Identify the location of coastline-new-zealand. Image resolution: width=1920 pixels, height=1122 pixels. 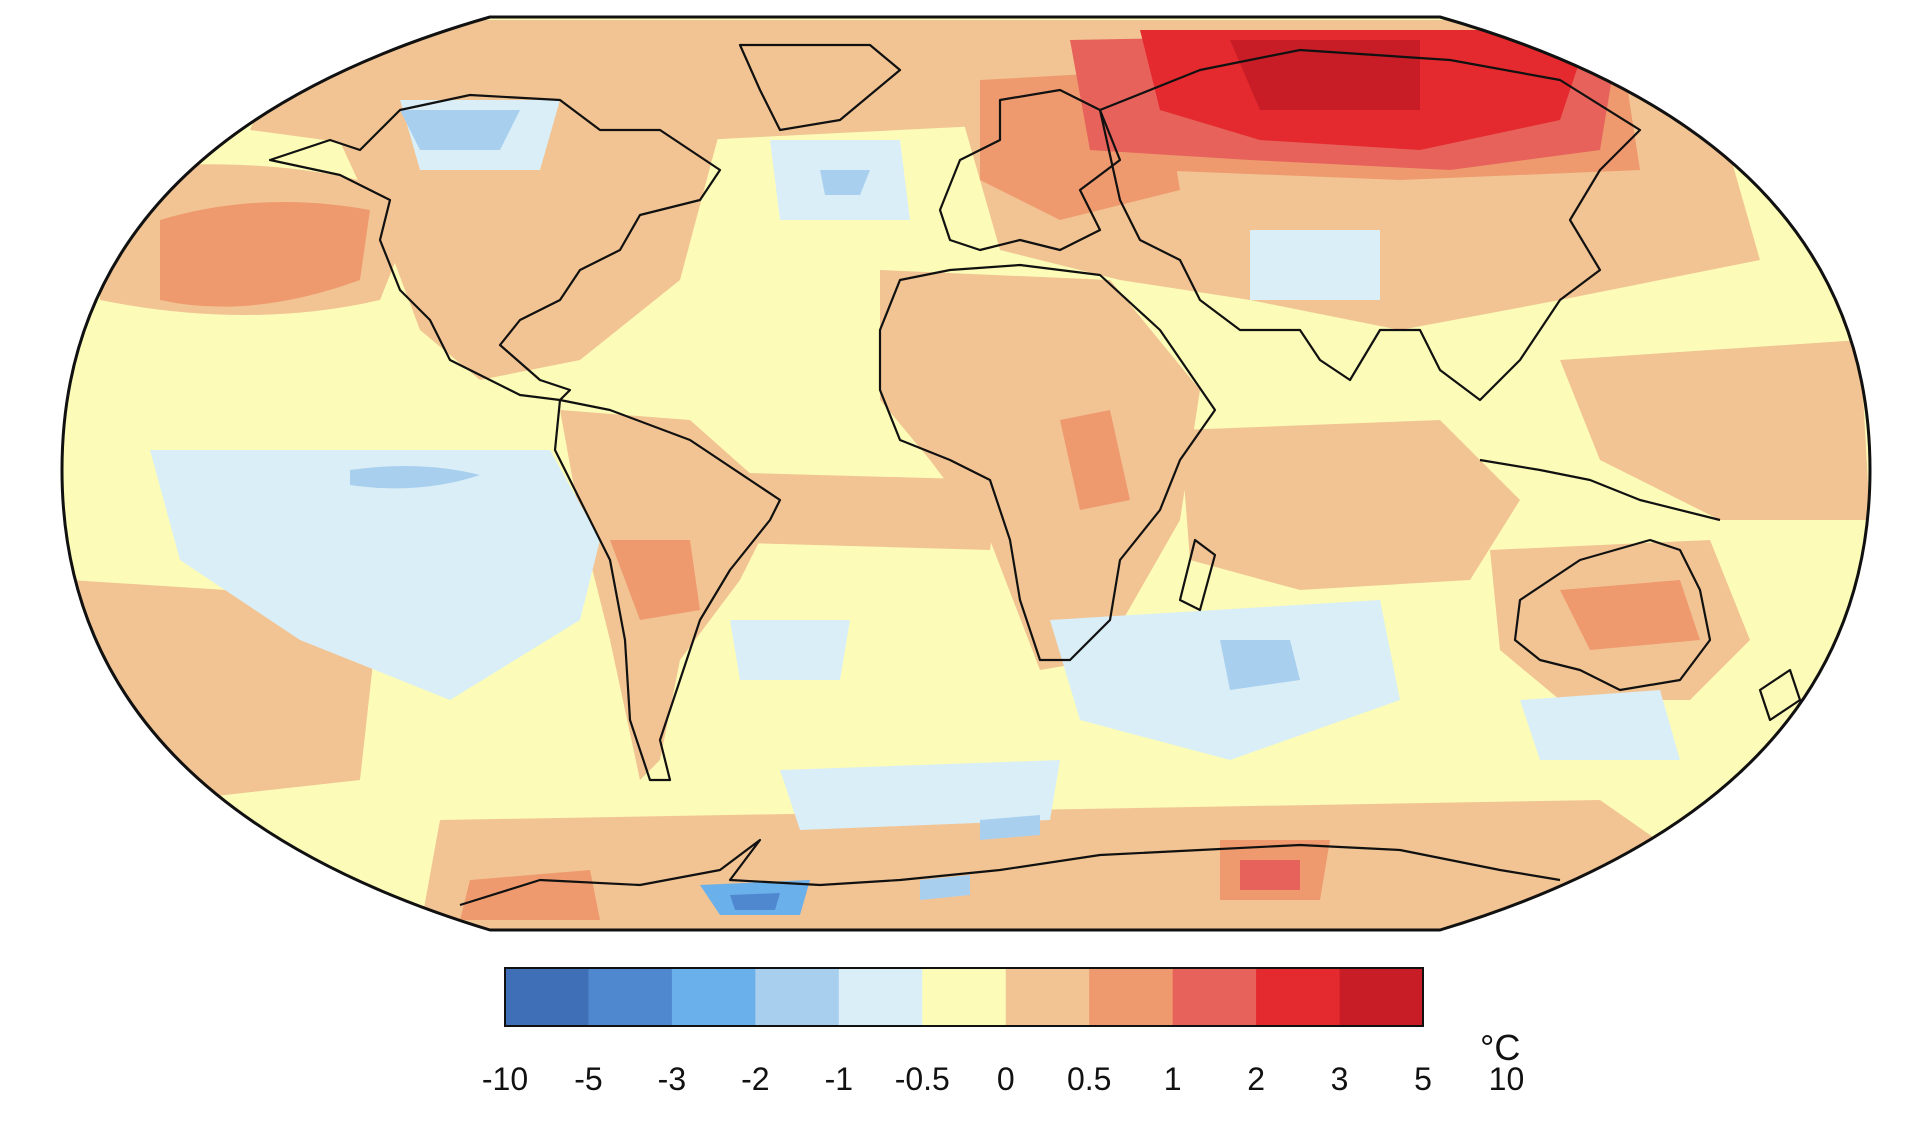
(1780, 695).